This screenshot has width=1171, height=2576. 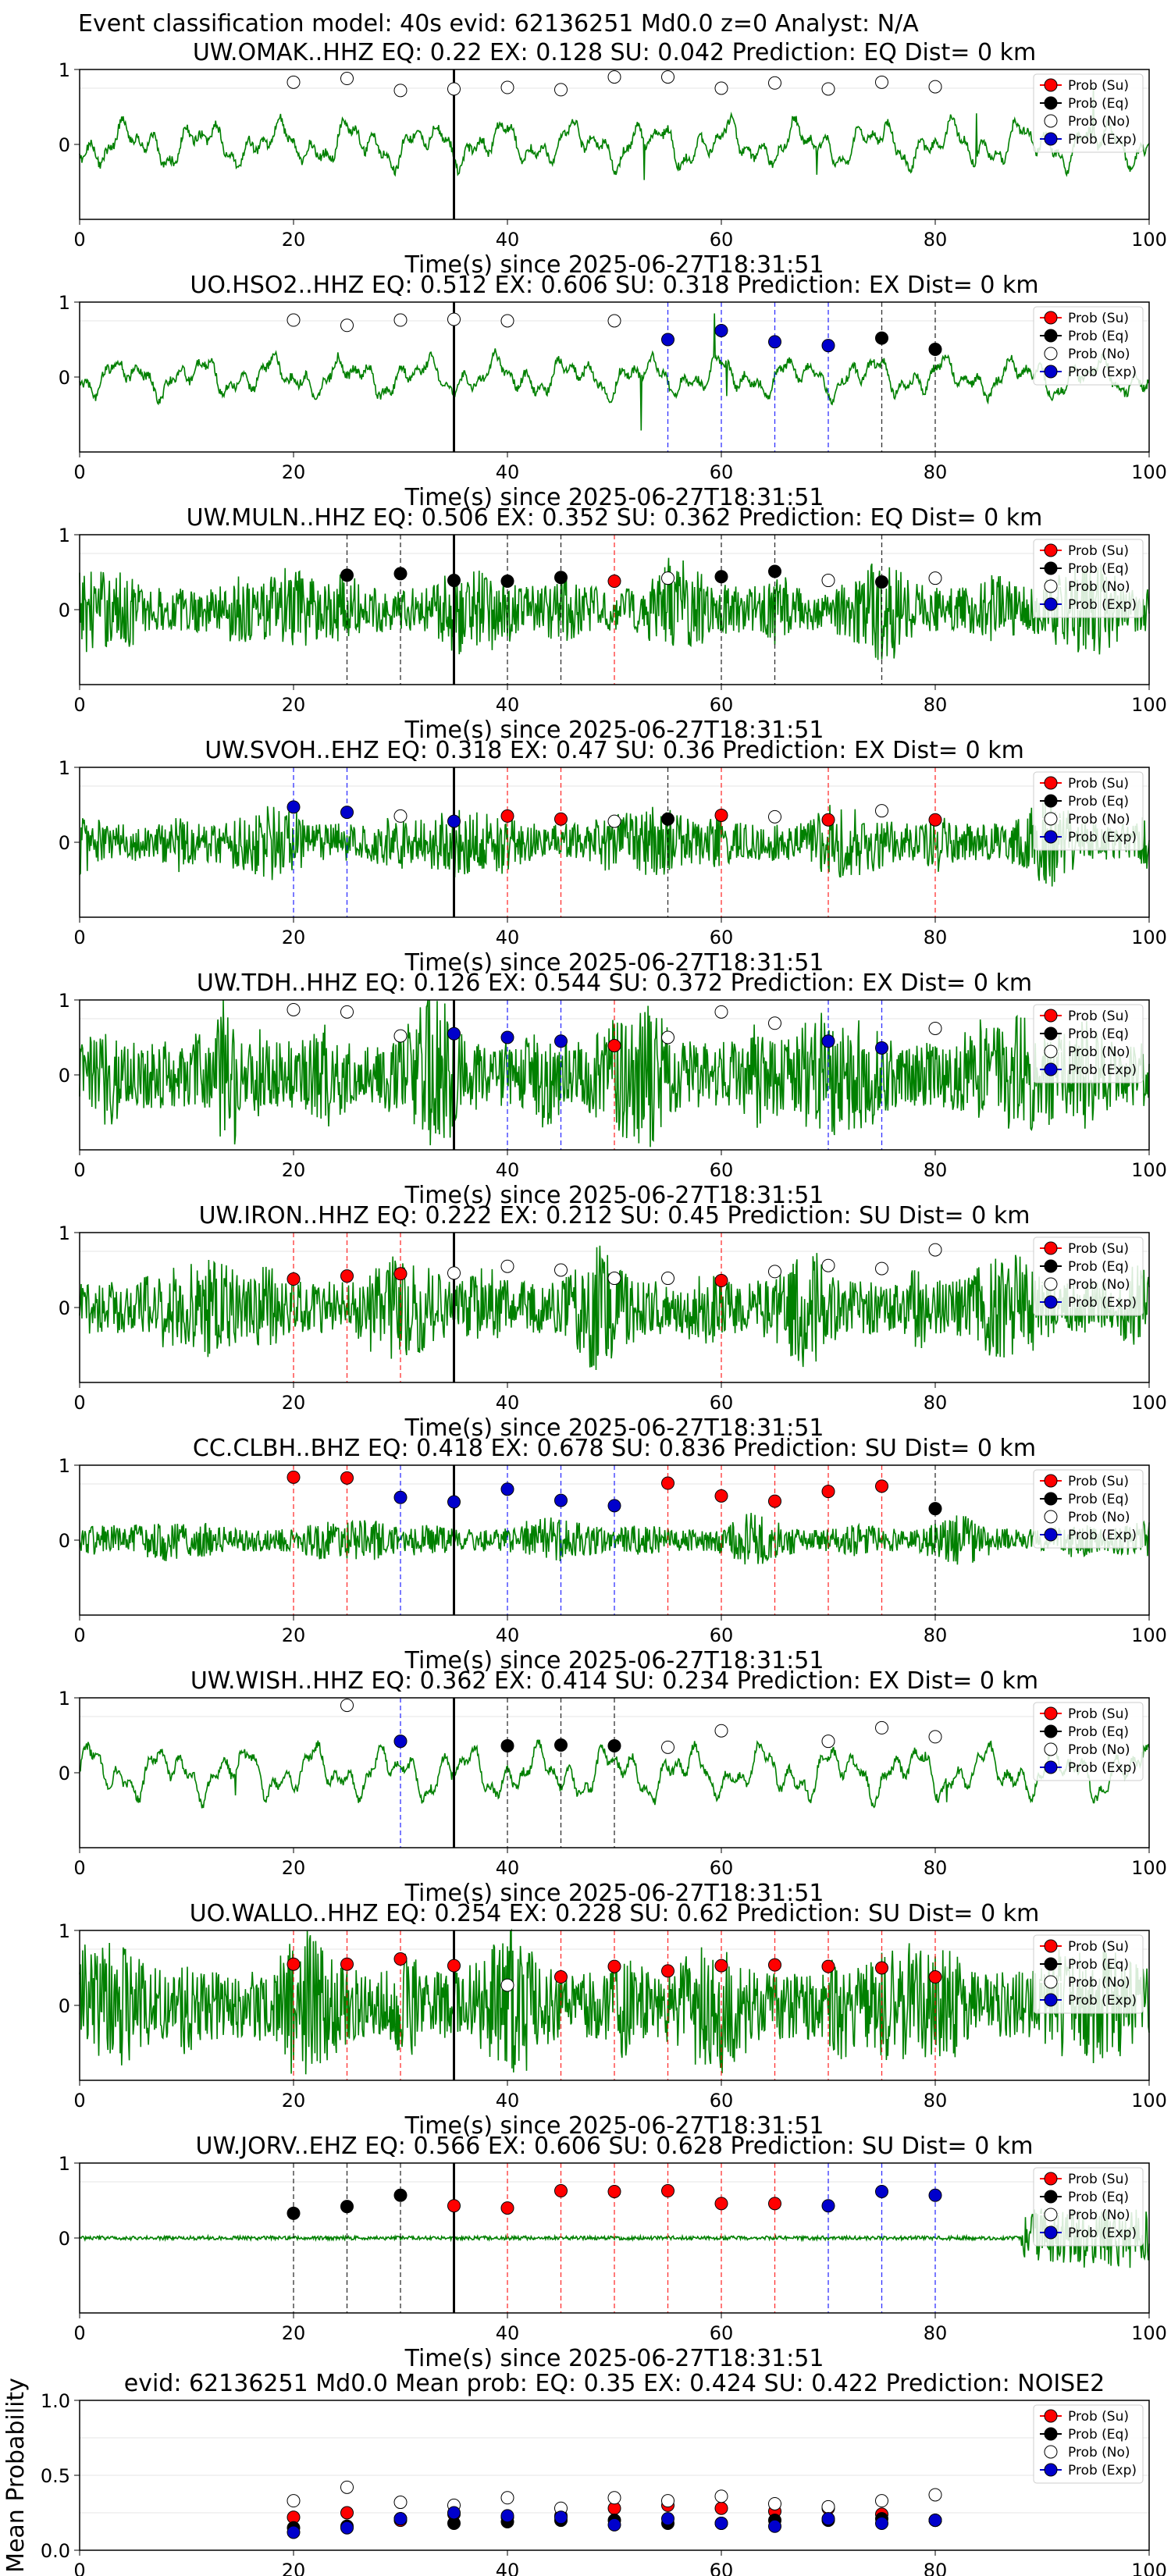 I want to click on y-tick-label: 0.5, so click(x=55, y=2476).